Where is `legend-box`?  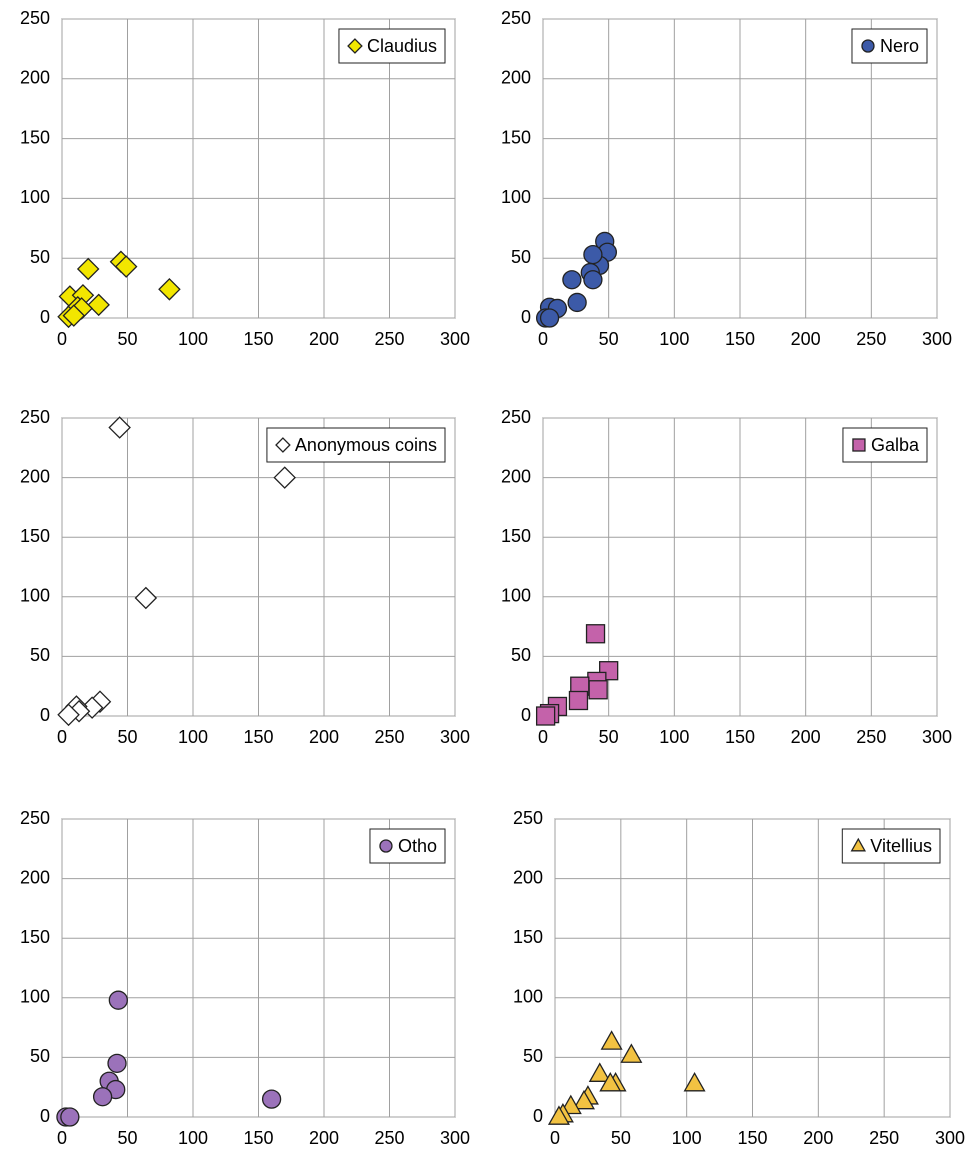
legend-box is located at coordinates (356, 445).